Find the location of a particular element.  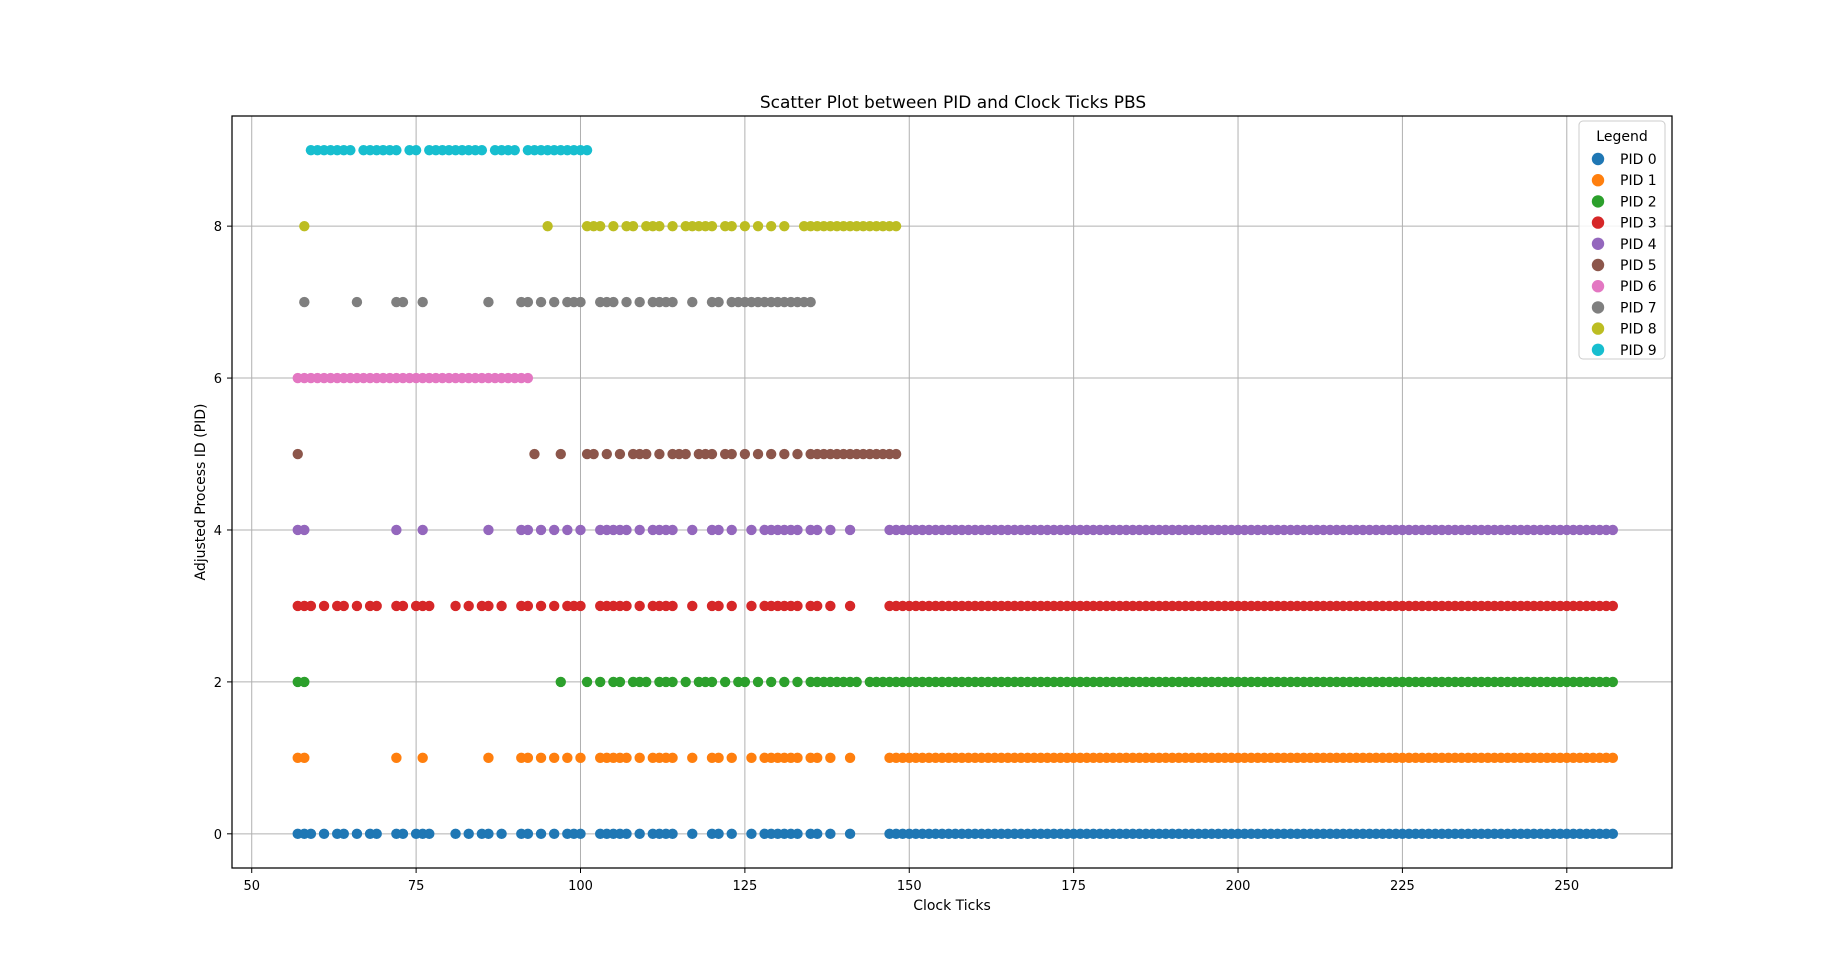

x-tick-label: 150 is located at coordinates (909, 886).